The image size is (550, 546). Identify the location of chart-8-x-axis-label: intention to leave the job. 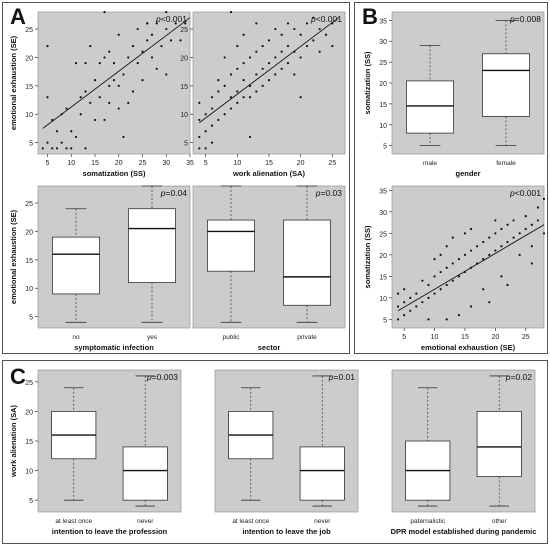
(286, 531).